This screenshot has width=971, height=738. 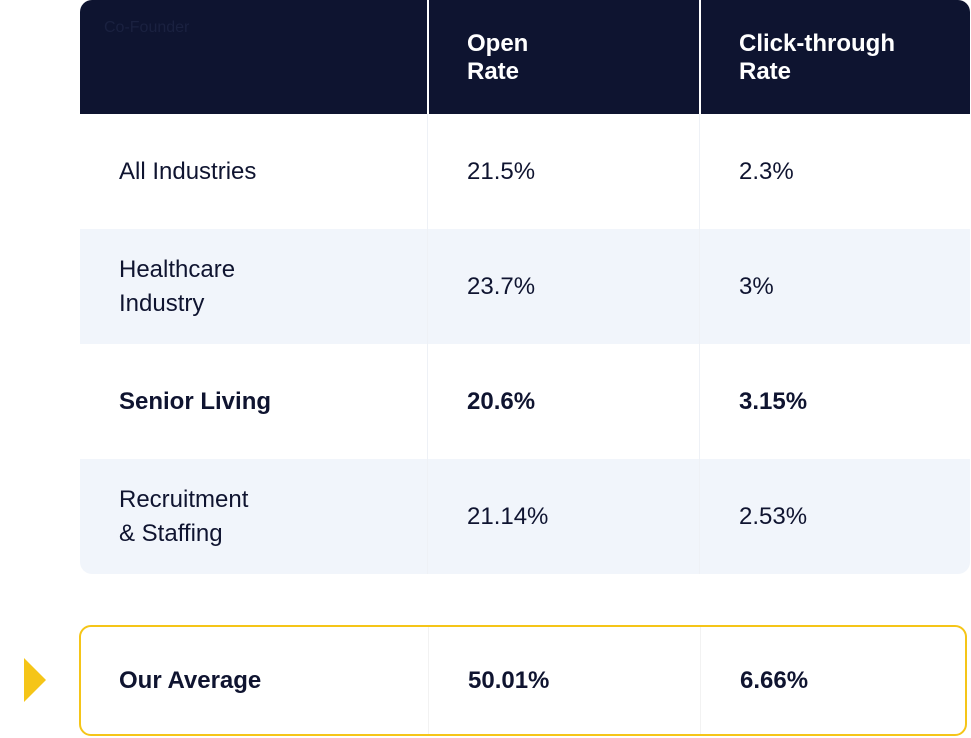 What do you see at coordinates (162, 303) in the screenshot?
I see `industry-label-line2: Industry` at bounding box center [162, 303].